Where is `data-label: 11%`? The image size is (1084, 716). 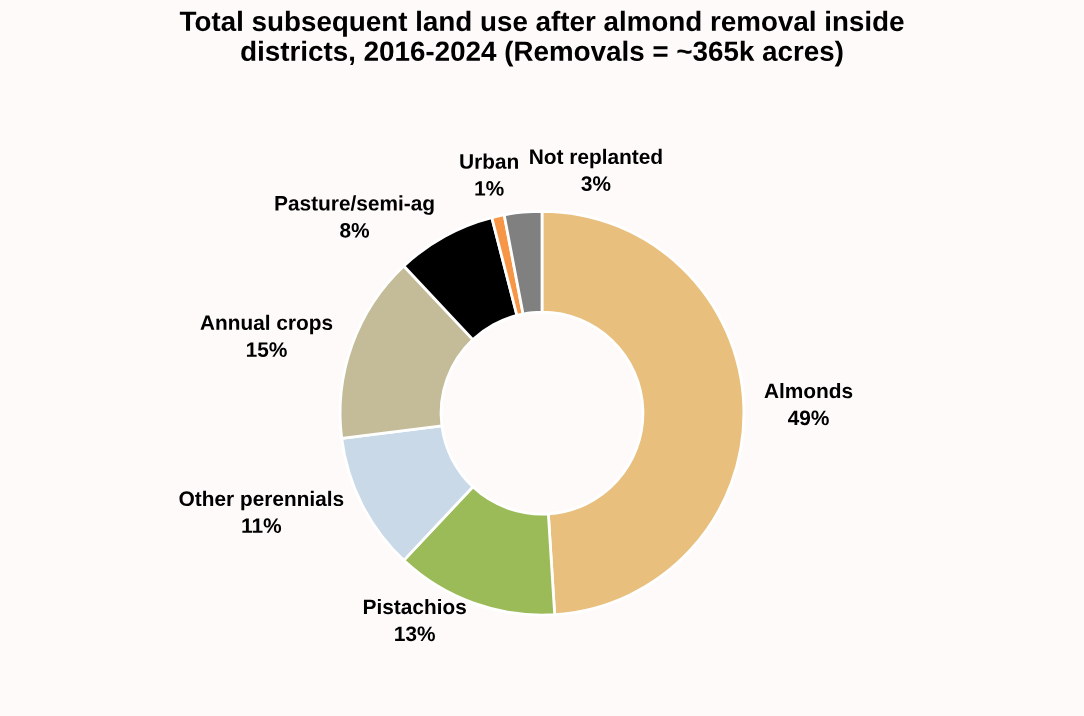
data-label: 11% is located at coordinates (262, 526).